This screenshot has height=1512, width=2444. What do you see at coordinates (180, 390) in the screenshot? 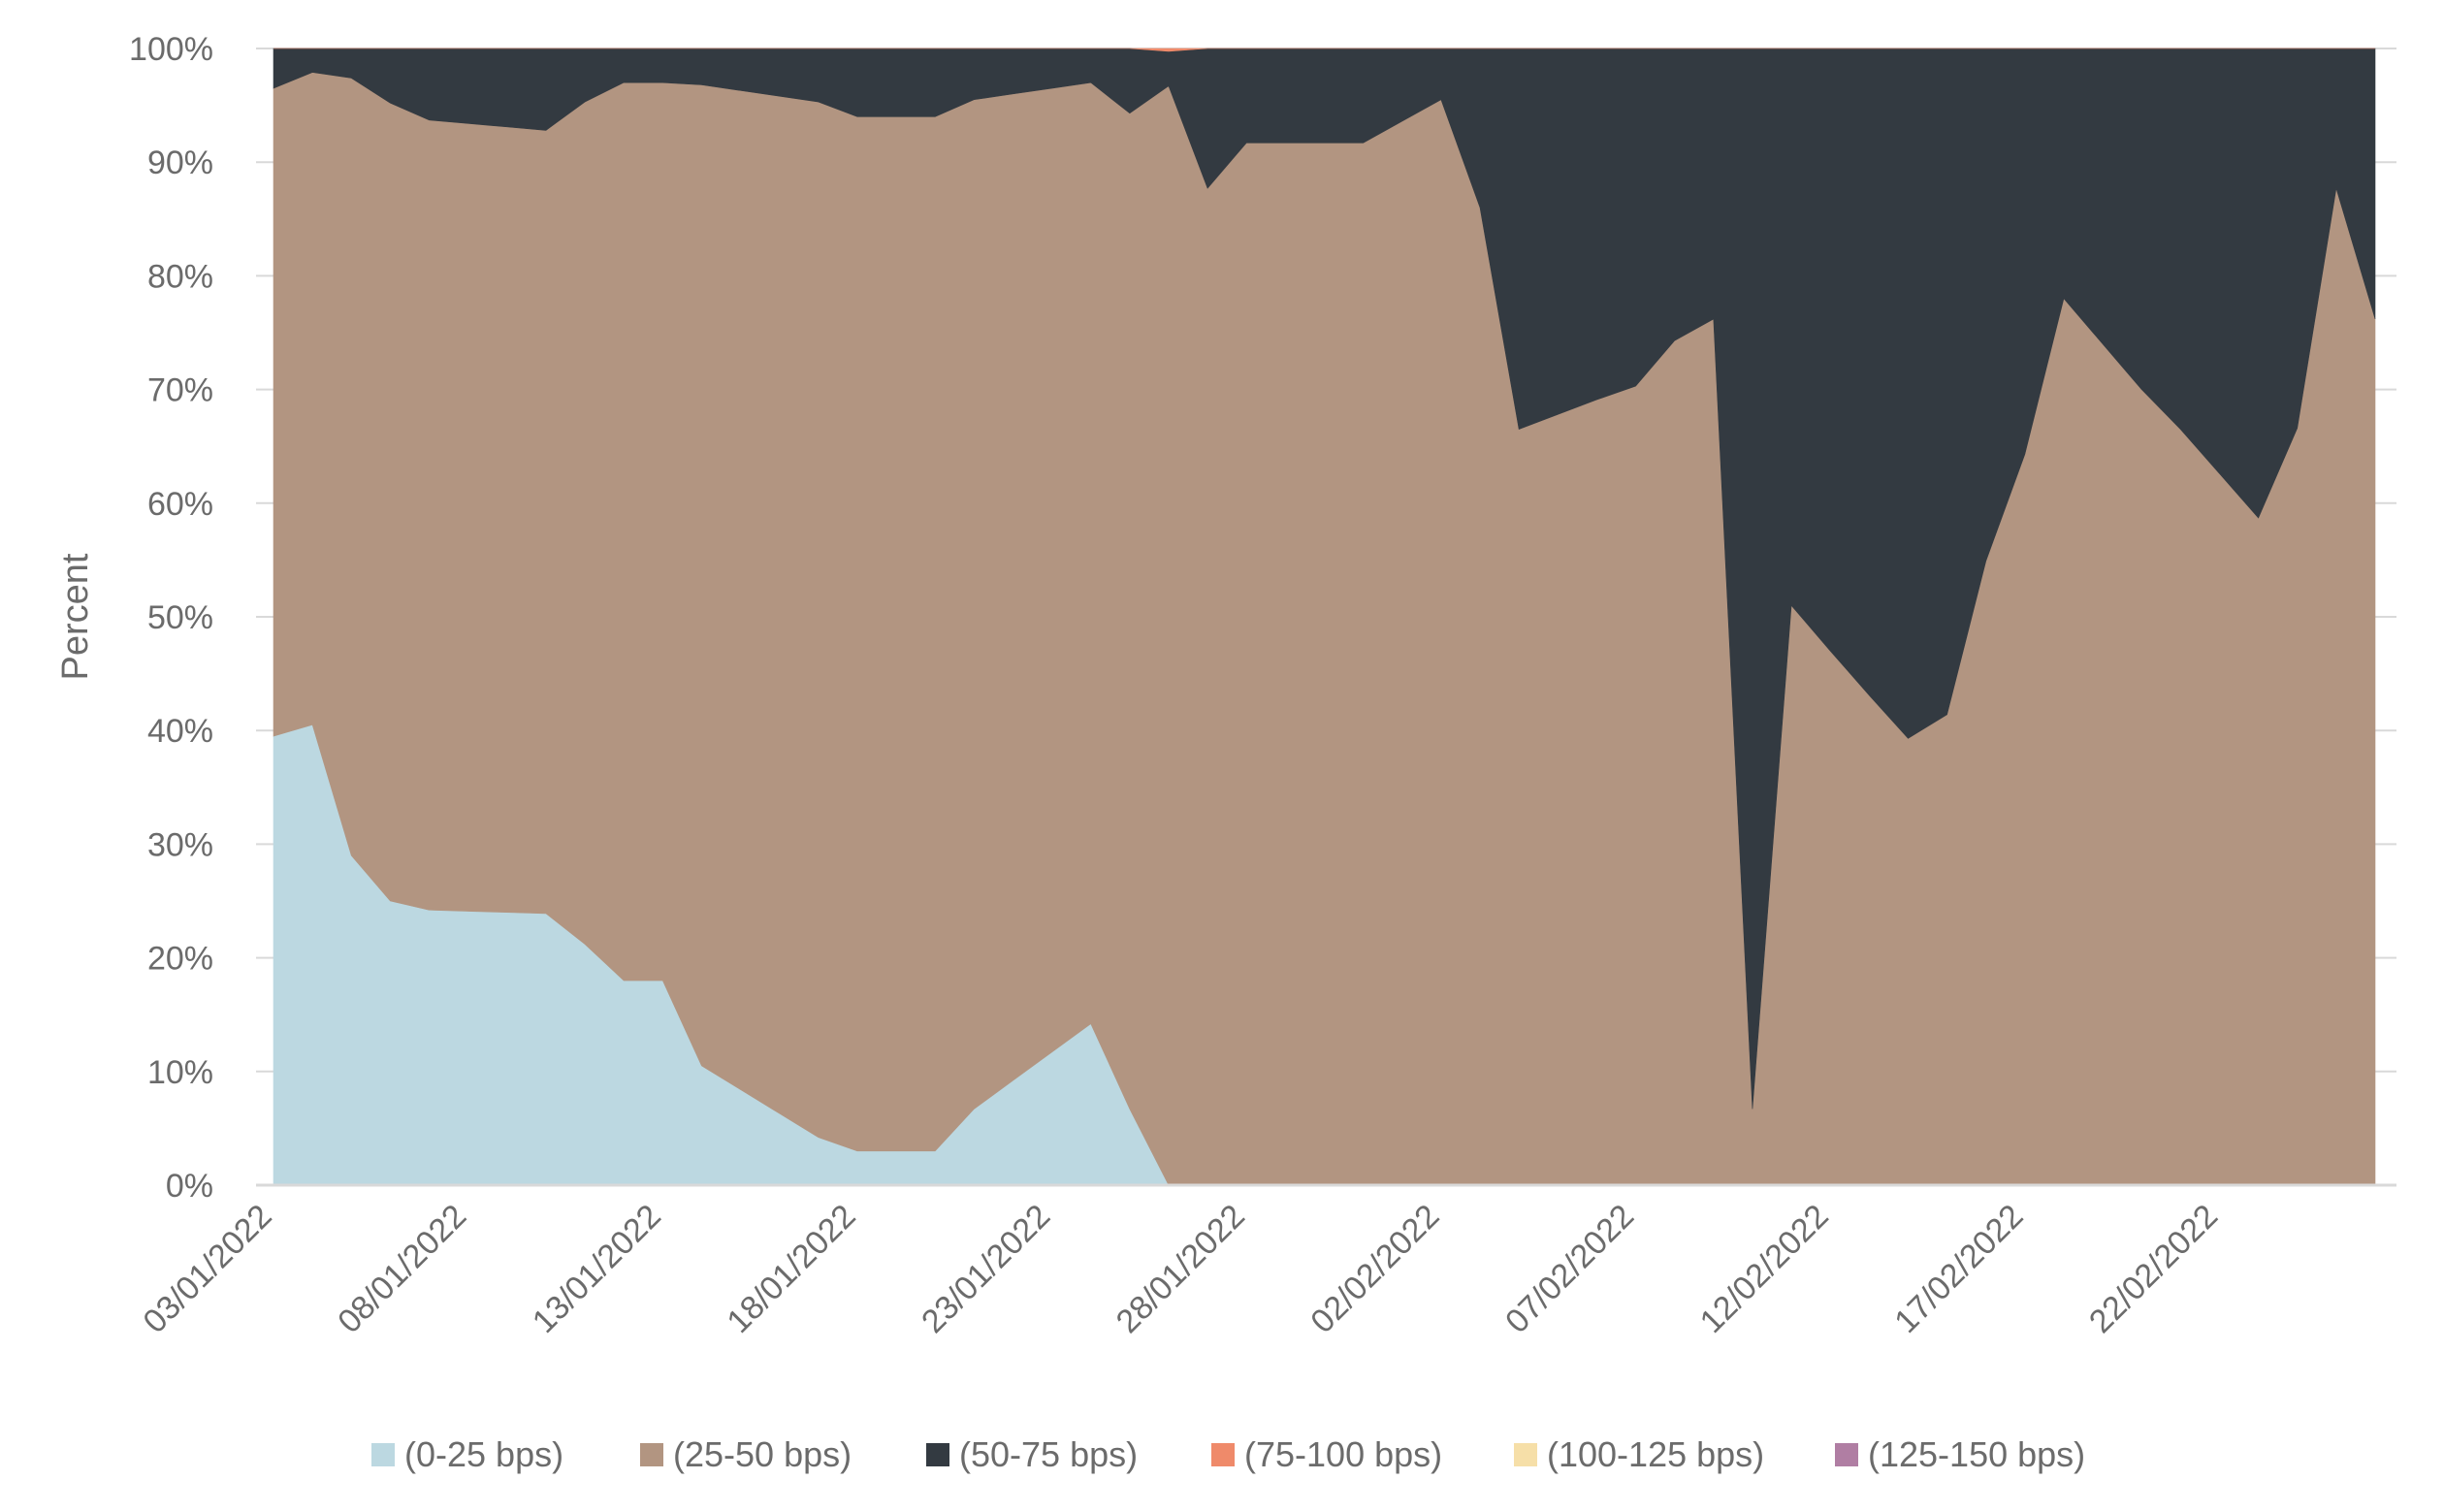
I see `y-tick-label: 70%` at bounding box center [180, 390].